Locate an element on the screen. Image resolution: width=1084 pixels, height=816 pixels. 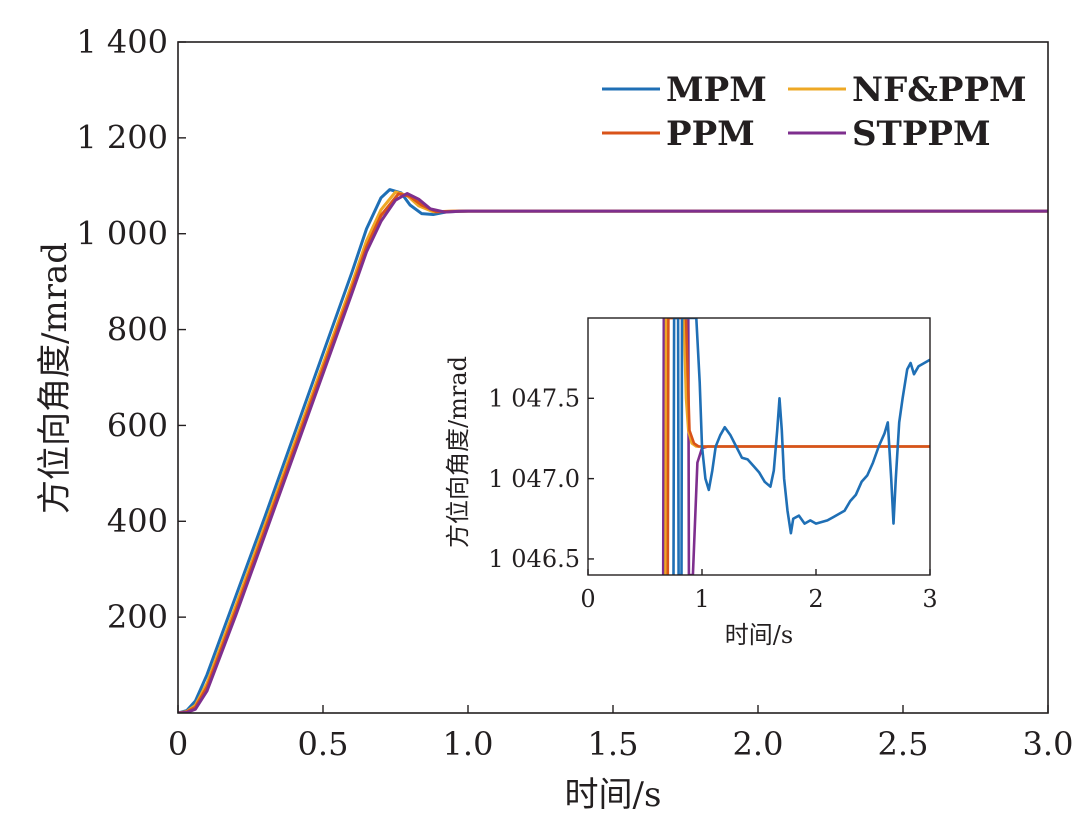
inset-x-tick-label: 0 is located at coordinates (587, 599).